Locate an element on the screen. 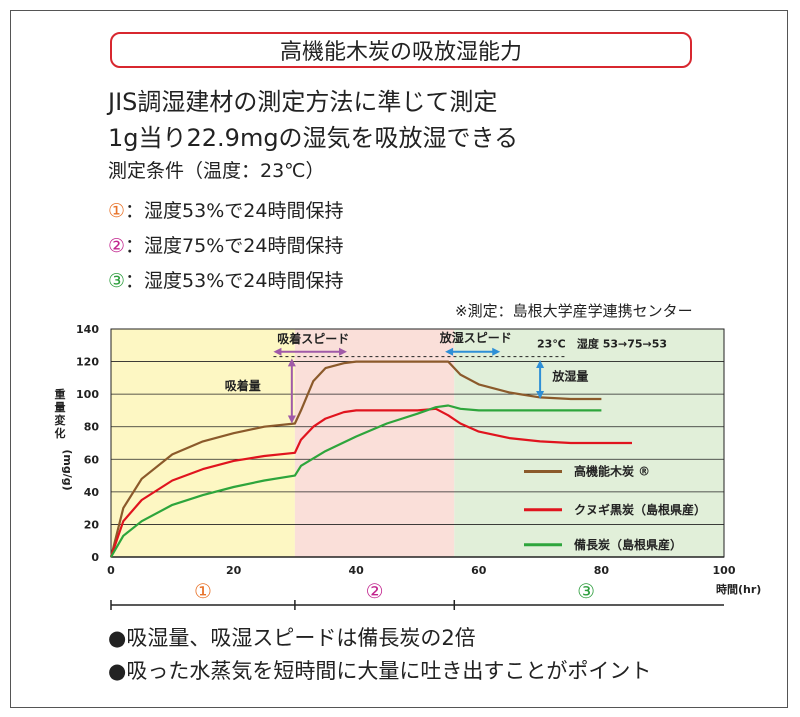 The height and width of the screenshot is (717, 800). release-speed-arrow-head-right is located at coordinates (496, 351).